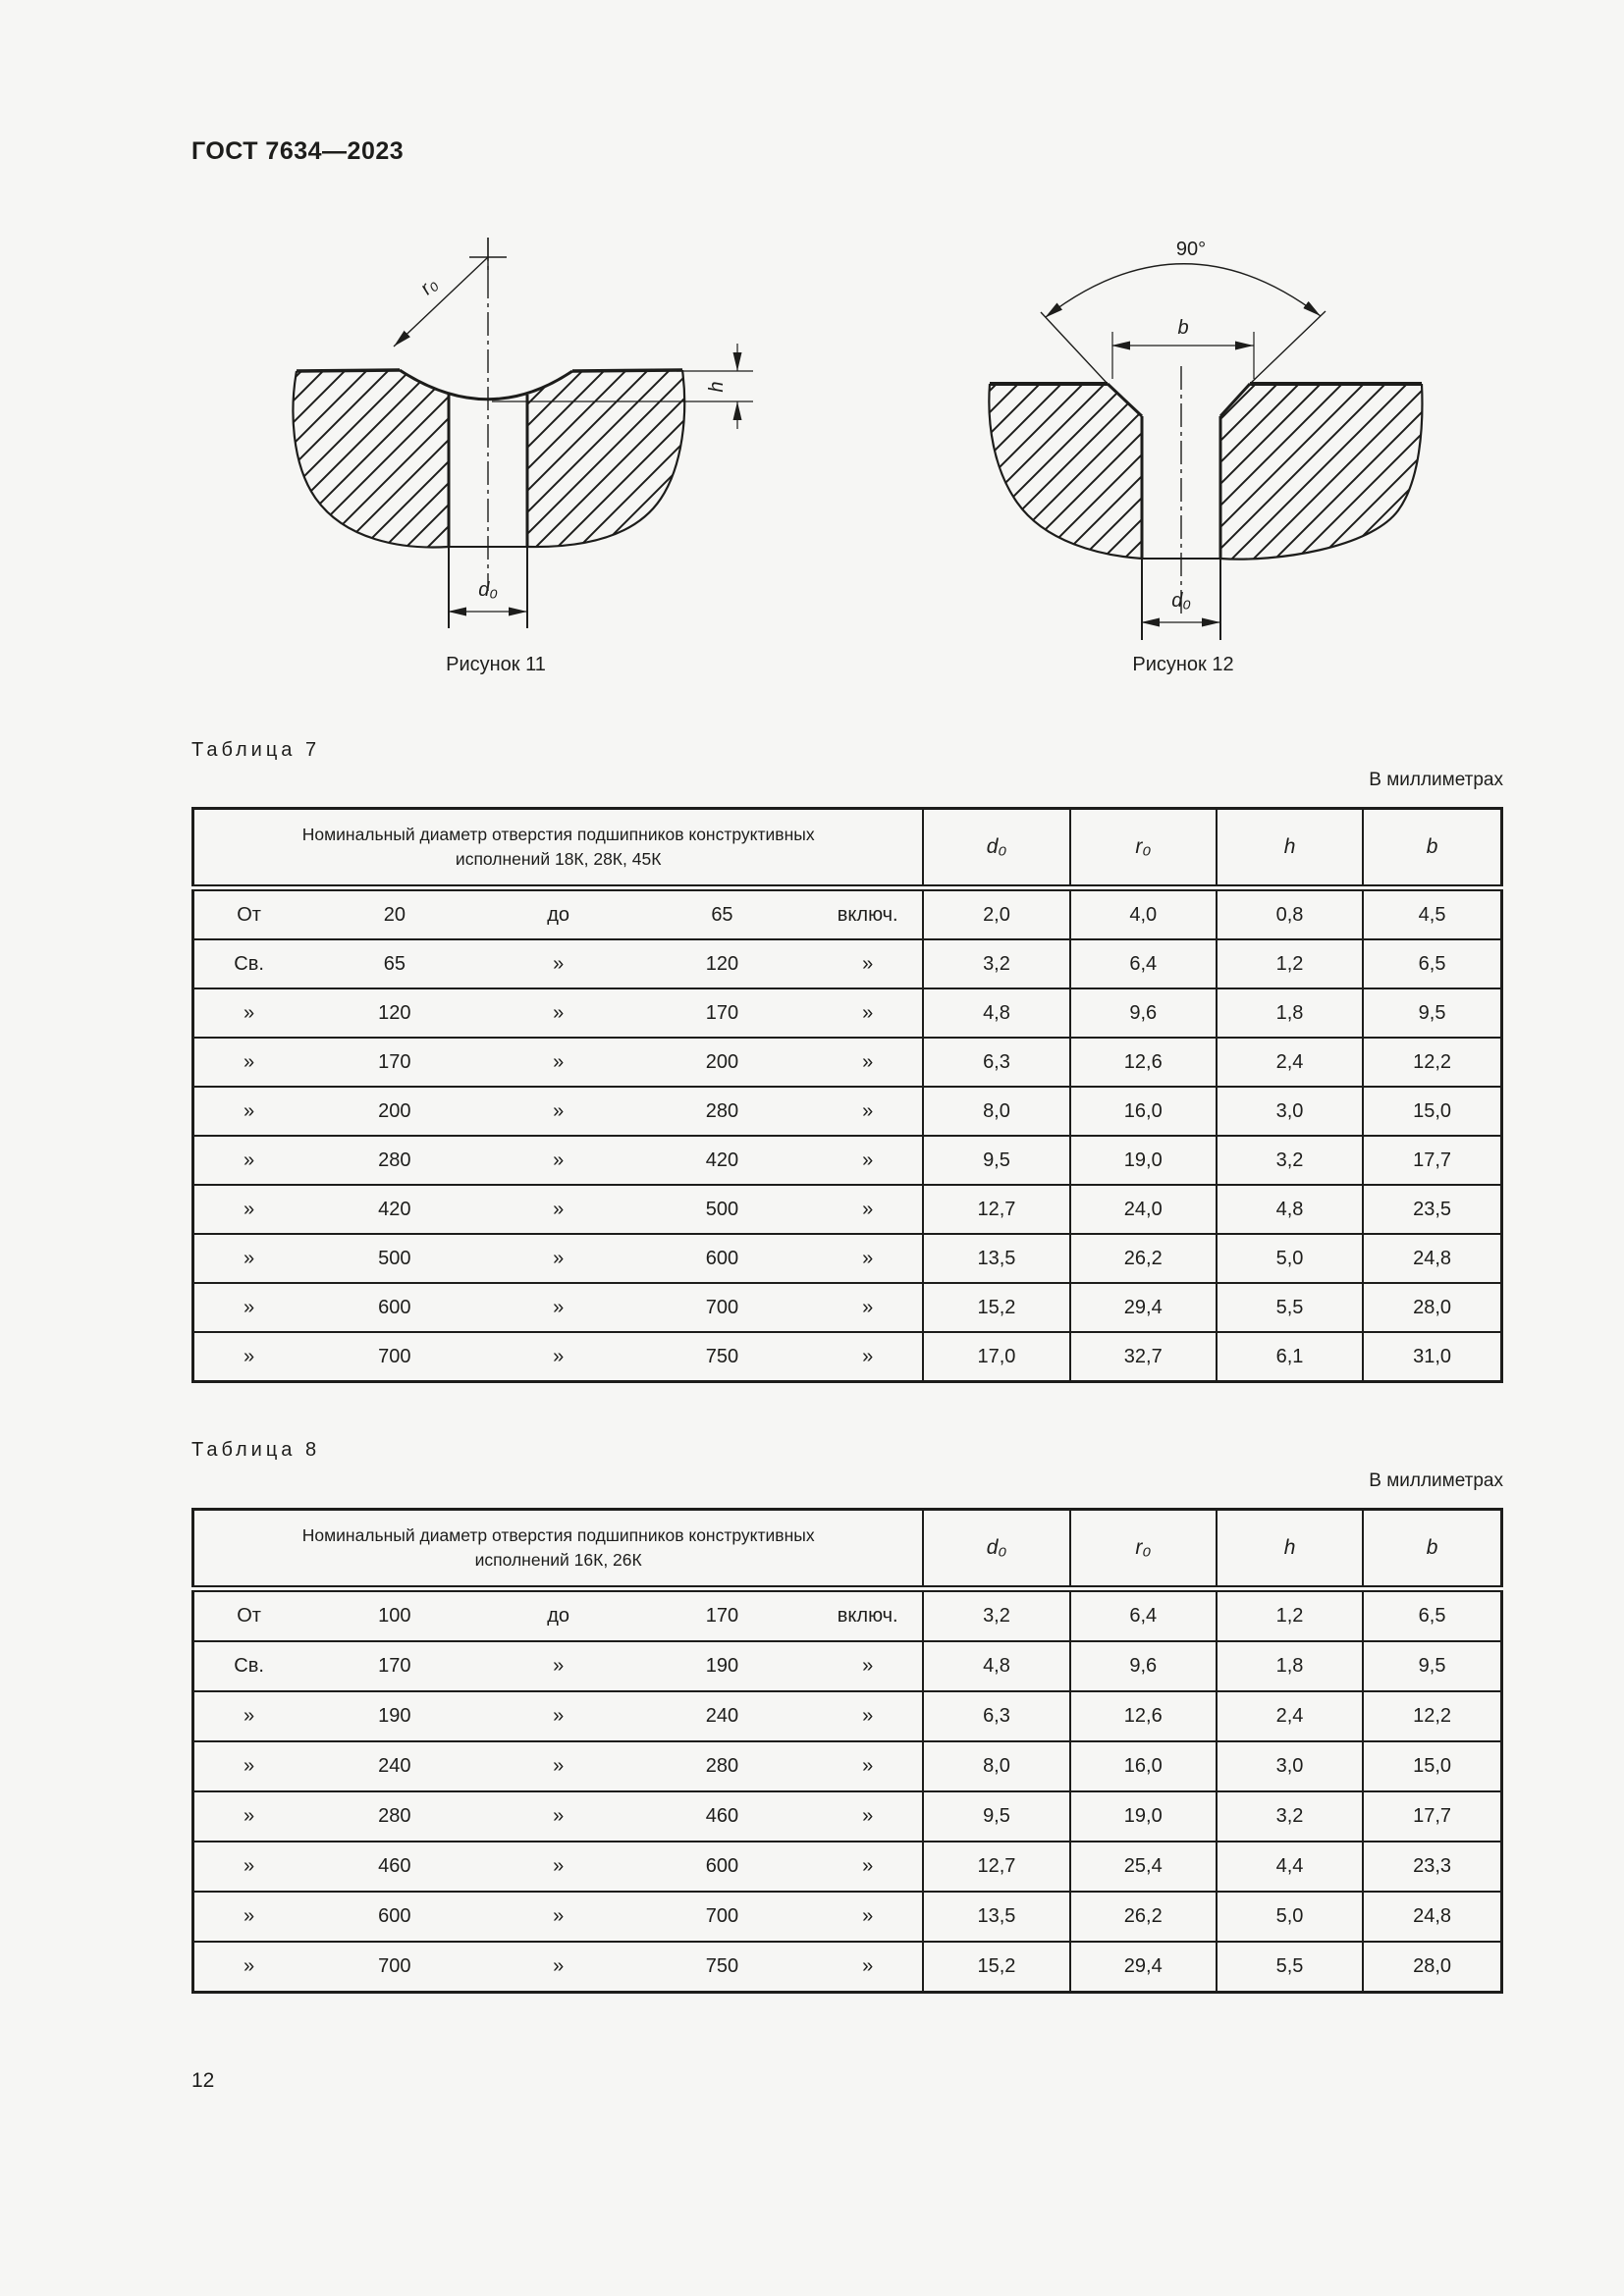 This screenshot has width=1624, height=2296. Describe the element at coordinates (256, 750) in the screenshot. I see `table-7-title: Таблица 7` at that location.